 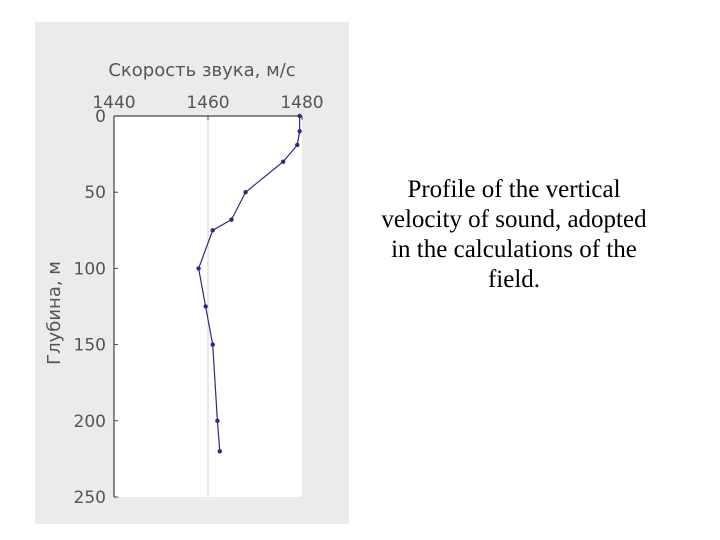 I want to click on y-tick-label: 250, so click(x=90, y=498).